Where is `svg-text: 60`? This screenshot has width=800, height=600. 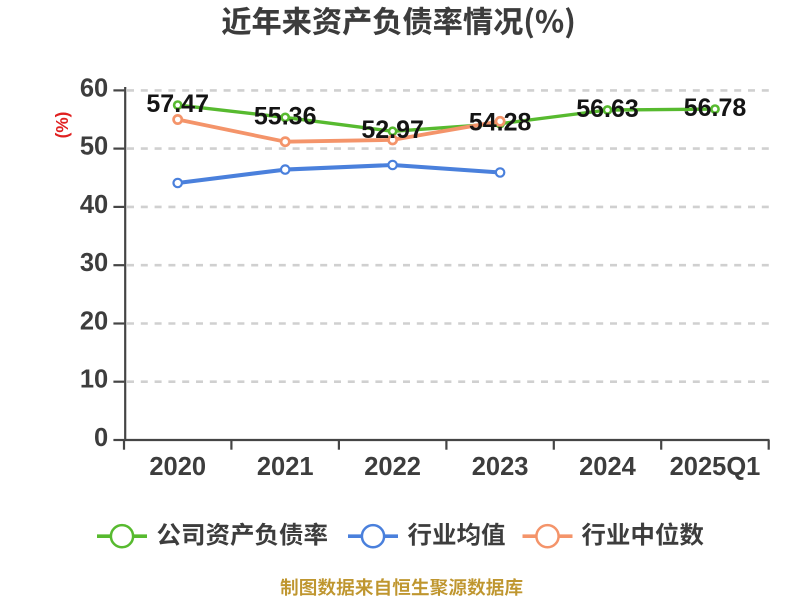
svg-text: 60 is located at coordinates (94, 88).